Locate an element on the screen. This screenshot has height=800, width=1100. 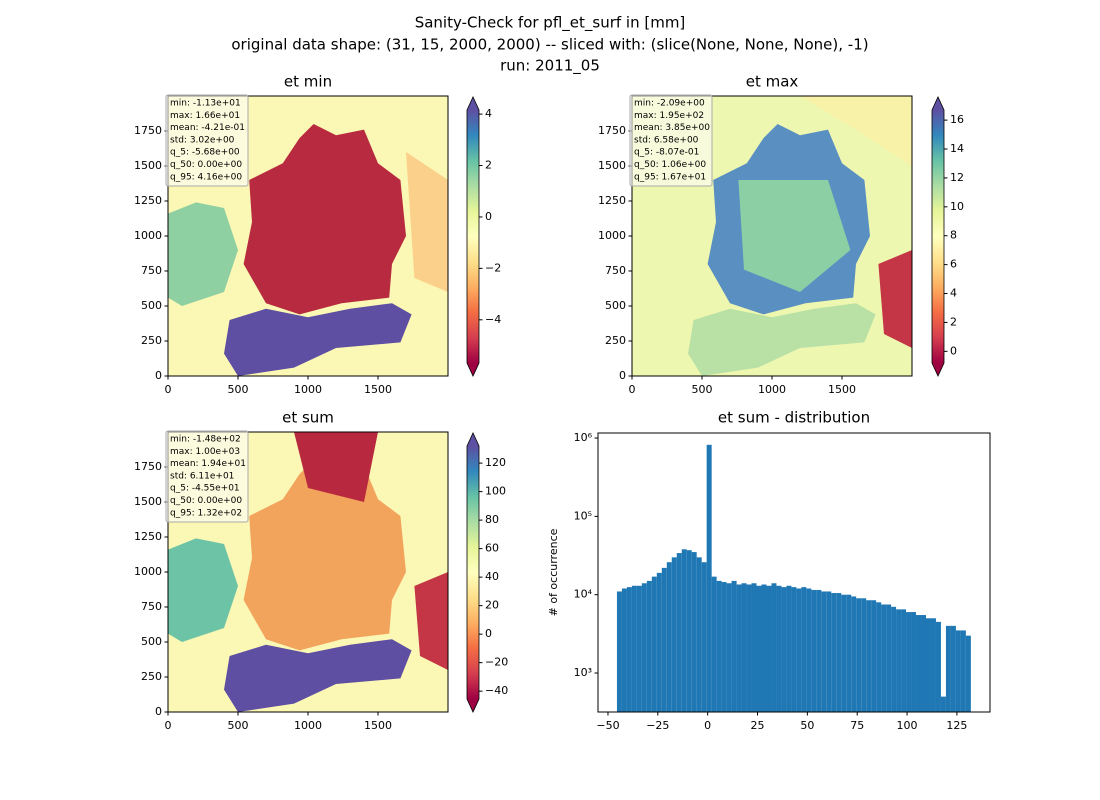
colorbar-tick-label: −20 is located at coordinates (496, 662).